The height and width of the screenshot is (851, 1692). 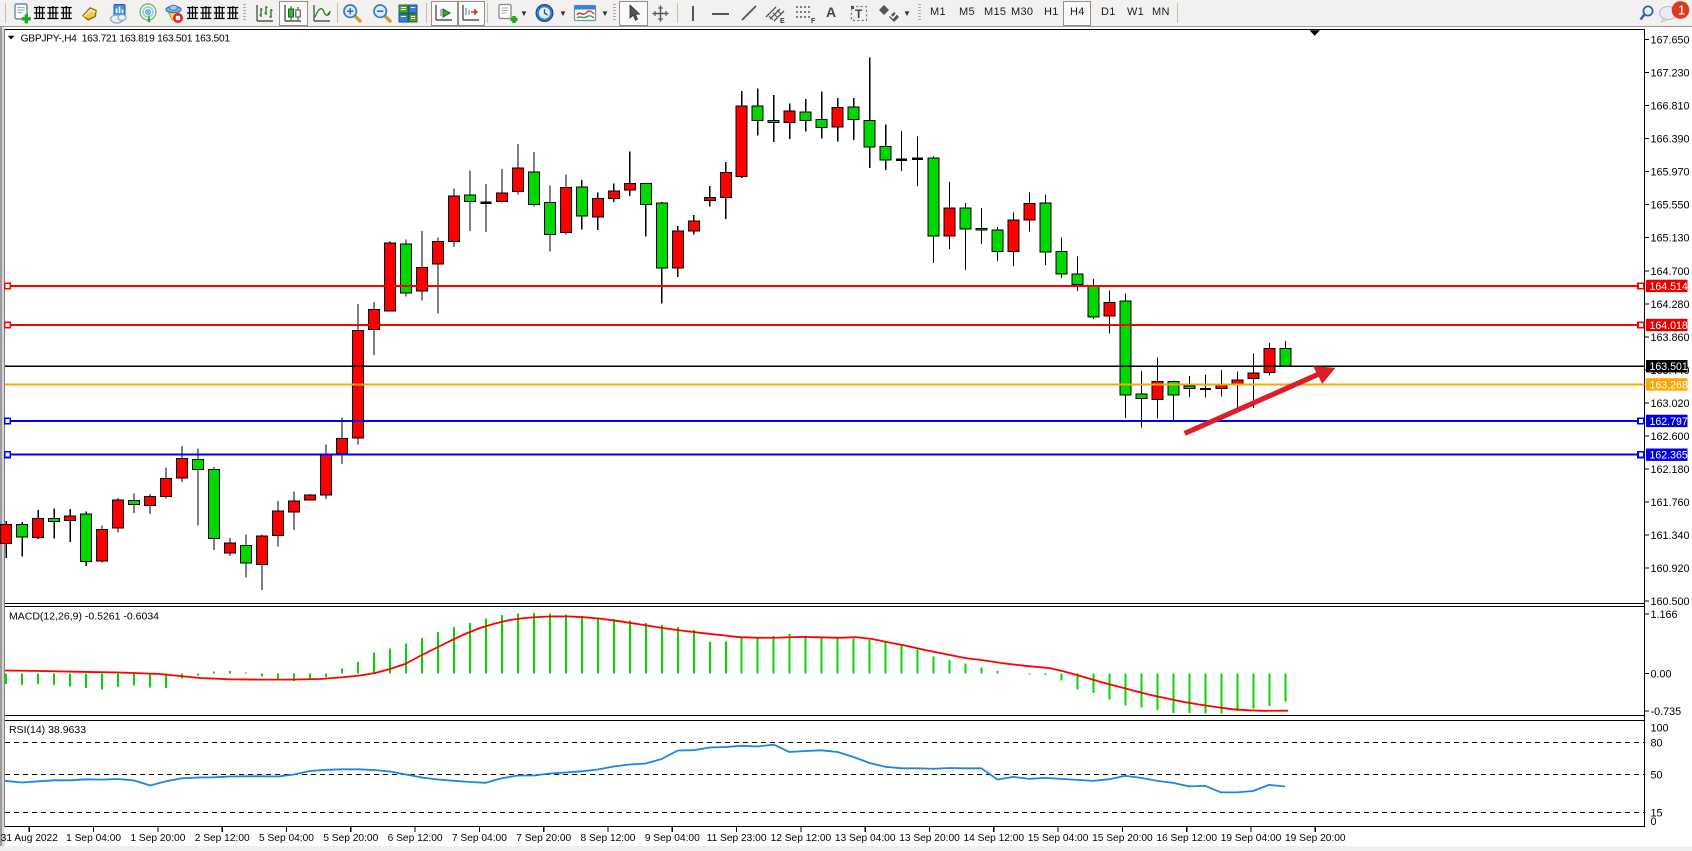 What do you see at coordinates (993, 838) in the screenshot?
I see `svg-text: 14 Sep 12:00` at bounding box center [993, 838].